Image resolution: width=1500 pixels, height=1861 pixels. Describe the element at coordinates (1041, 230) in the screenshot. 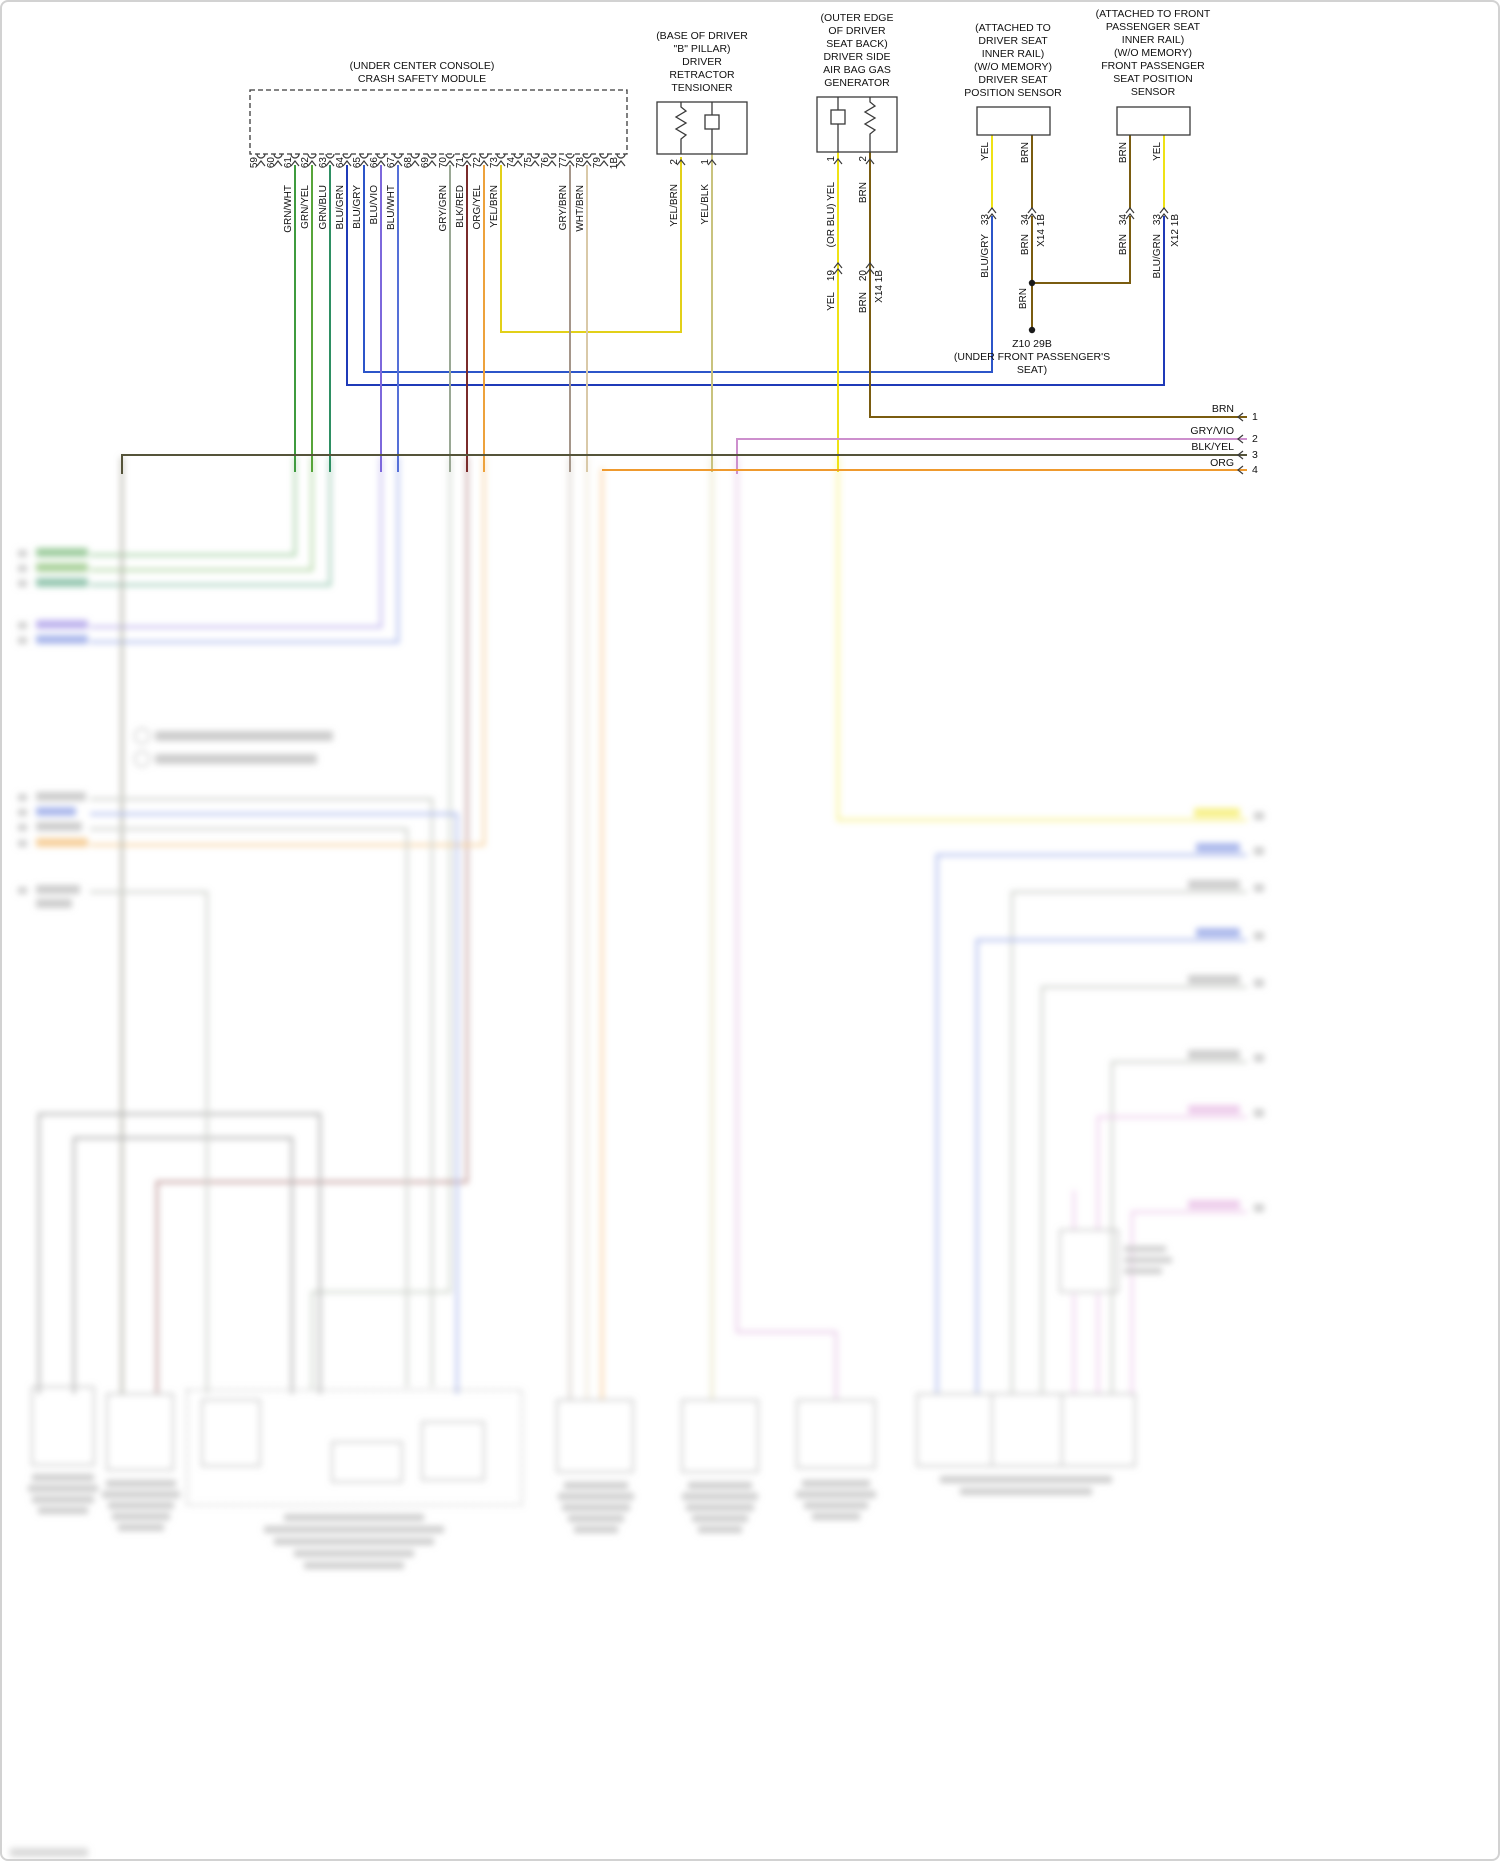

I see `driver-connector-name: X14 1B` at that location.